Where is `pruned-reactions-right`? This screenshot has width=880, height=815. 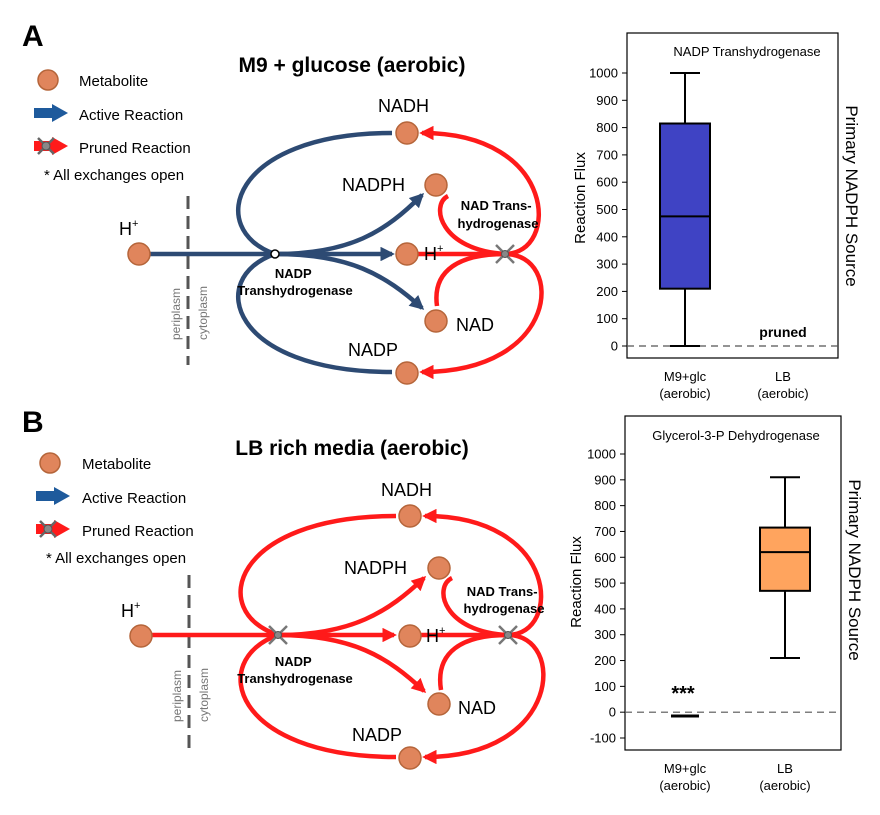 pruned-reactions-right is located at coordinates (483, 636).